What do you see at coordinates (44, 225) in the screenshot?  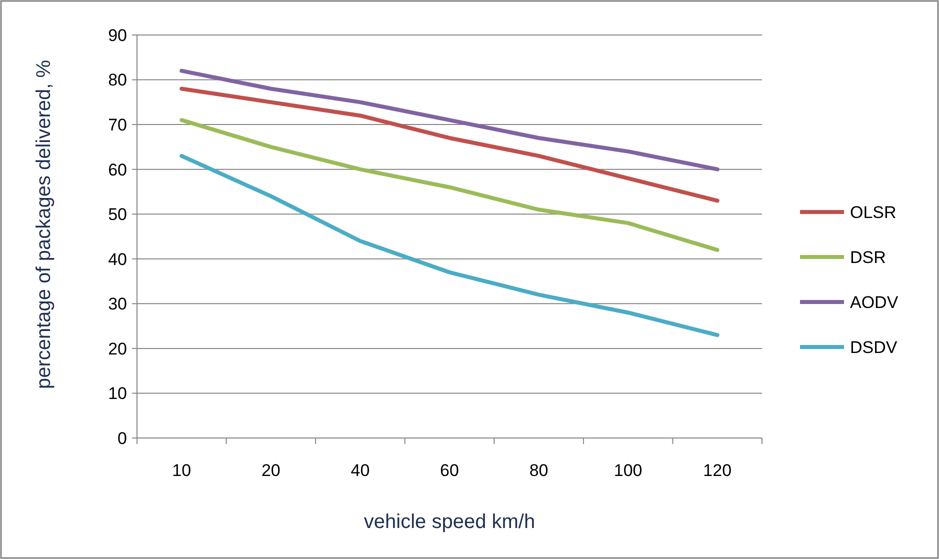 I see `y-axis-title: percentage of packages delivered, %` at bounding box center [44, 225].